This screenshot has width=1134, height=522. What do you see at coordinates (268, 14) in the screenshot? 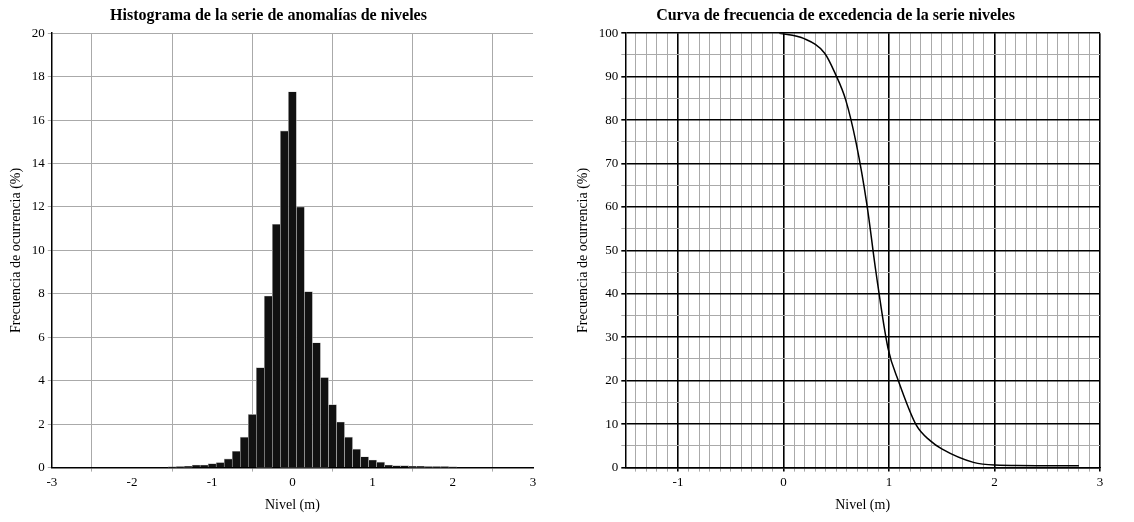
I see `chart-title: Histograma de la serie de anomalías de niveles` at bounding box center [268, 14].